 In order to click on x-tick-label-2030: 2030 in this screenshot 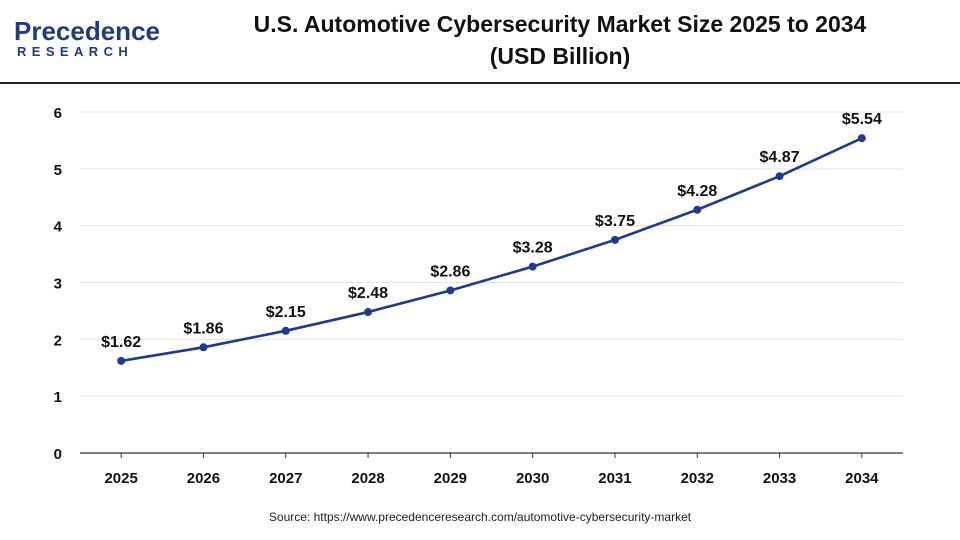, I will do `click(532, 478)`.